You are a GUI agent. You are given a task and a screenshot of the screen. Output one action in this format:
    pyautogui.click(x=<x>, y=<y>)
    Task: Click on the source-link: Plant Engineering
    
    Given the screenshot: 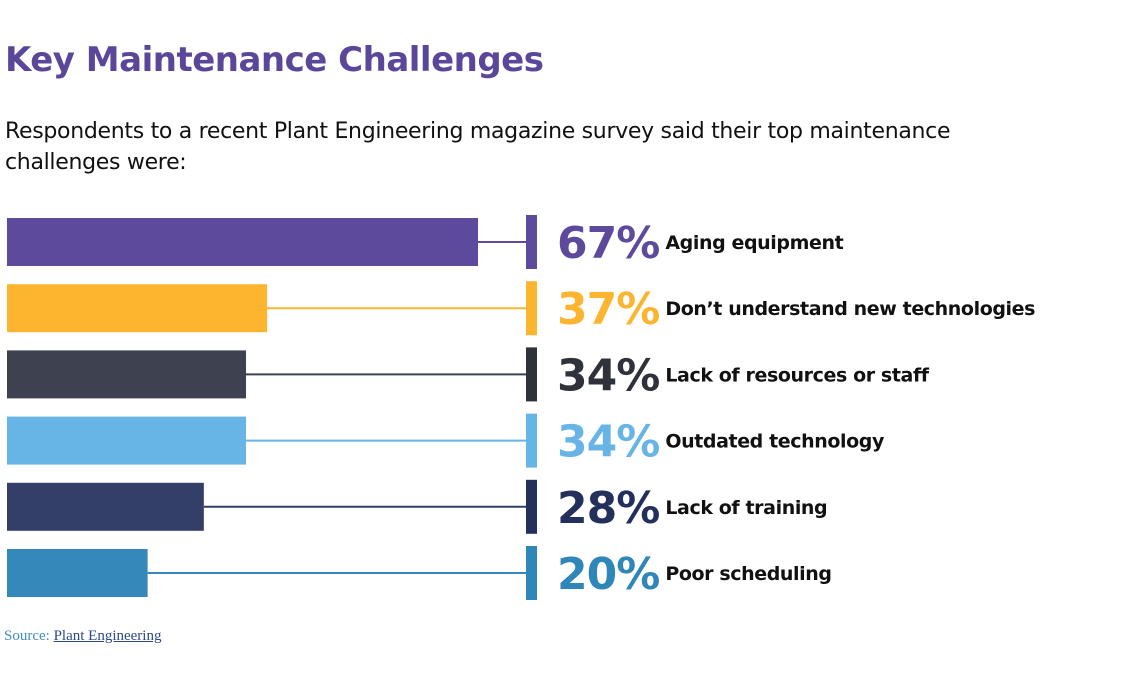 What is the action you would take?
    pyautogui.click(x=107, y=636)
    